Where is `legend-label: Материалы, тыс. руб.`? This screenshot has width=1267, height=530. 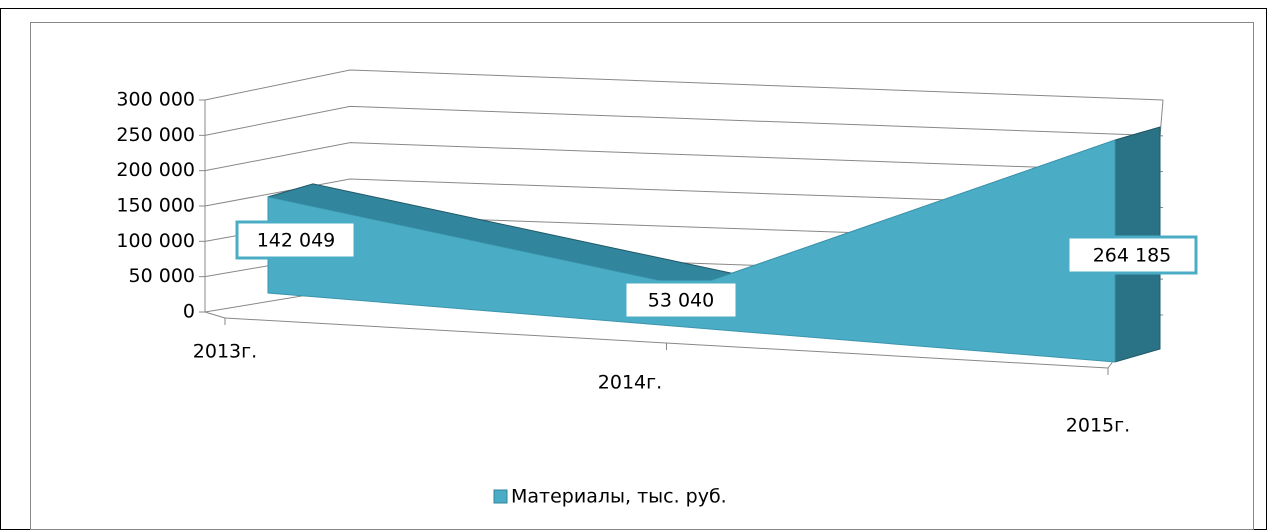 legend-label: Материалы, тыс. руб. is located at coordinates (619, 497).